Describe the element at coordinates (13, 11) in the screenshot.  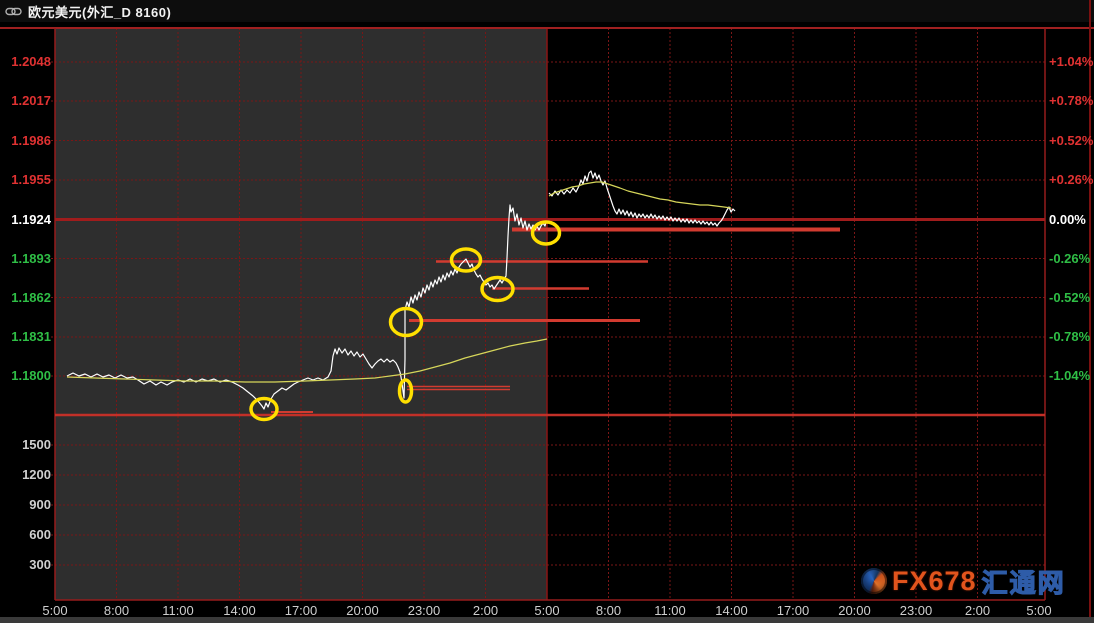
I see `link-icon` at that location.